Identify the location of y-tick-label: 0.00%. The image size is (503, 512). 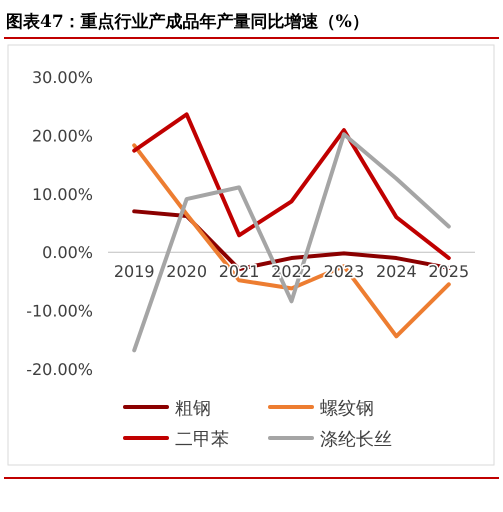
(67, 252).